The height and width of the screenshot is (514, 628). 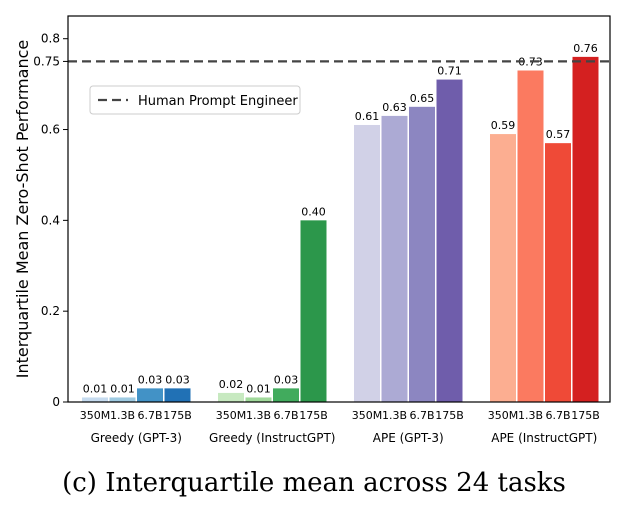 I want to click on y-tick-label: 0.2, so click(x=50, y=311).